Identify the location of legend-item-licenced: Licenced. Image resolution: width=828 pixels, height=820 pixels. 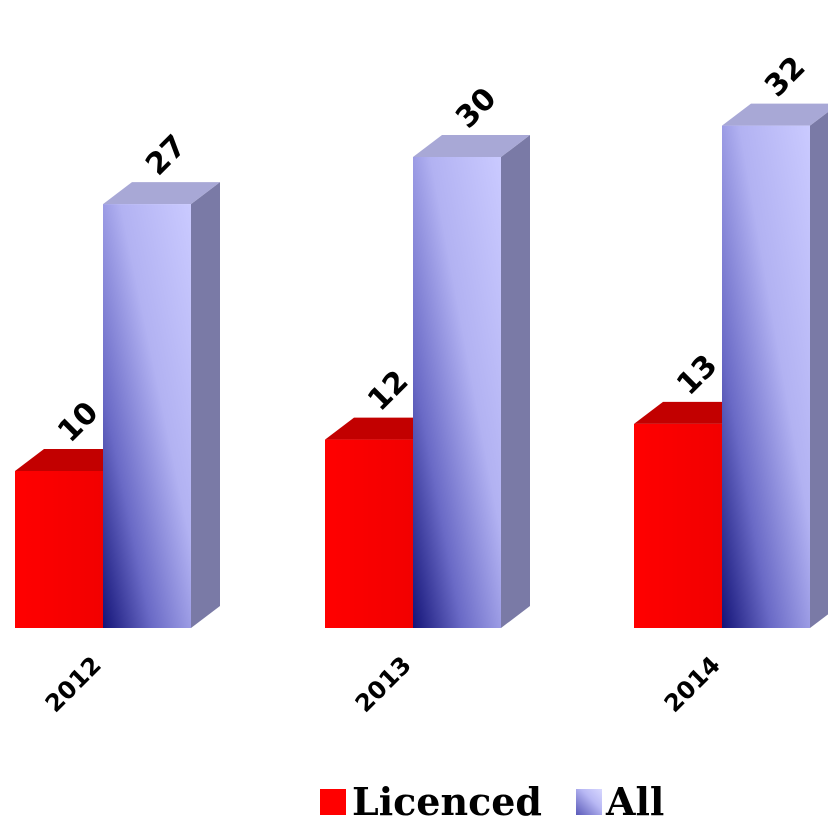
(431, 799).